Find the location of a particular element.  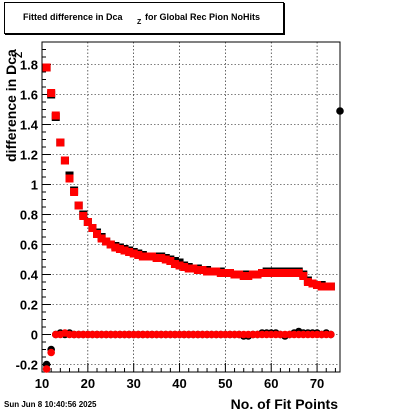

y-tick-label: 1.4 is located at coordinates (29, 125).